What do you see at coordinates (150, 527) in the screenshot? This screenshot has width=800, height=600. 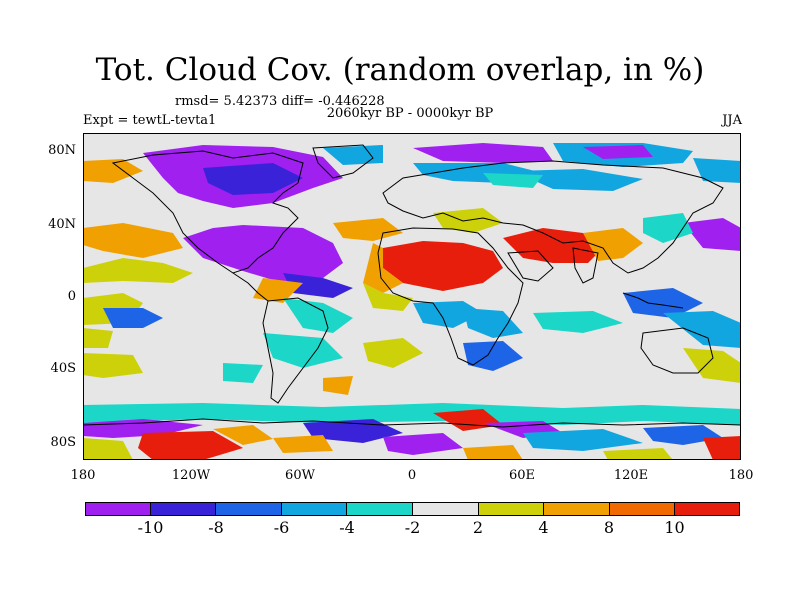 I see `colorbar-label: -10` at bounding box center [150, 527].